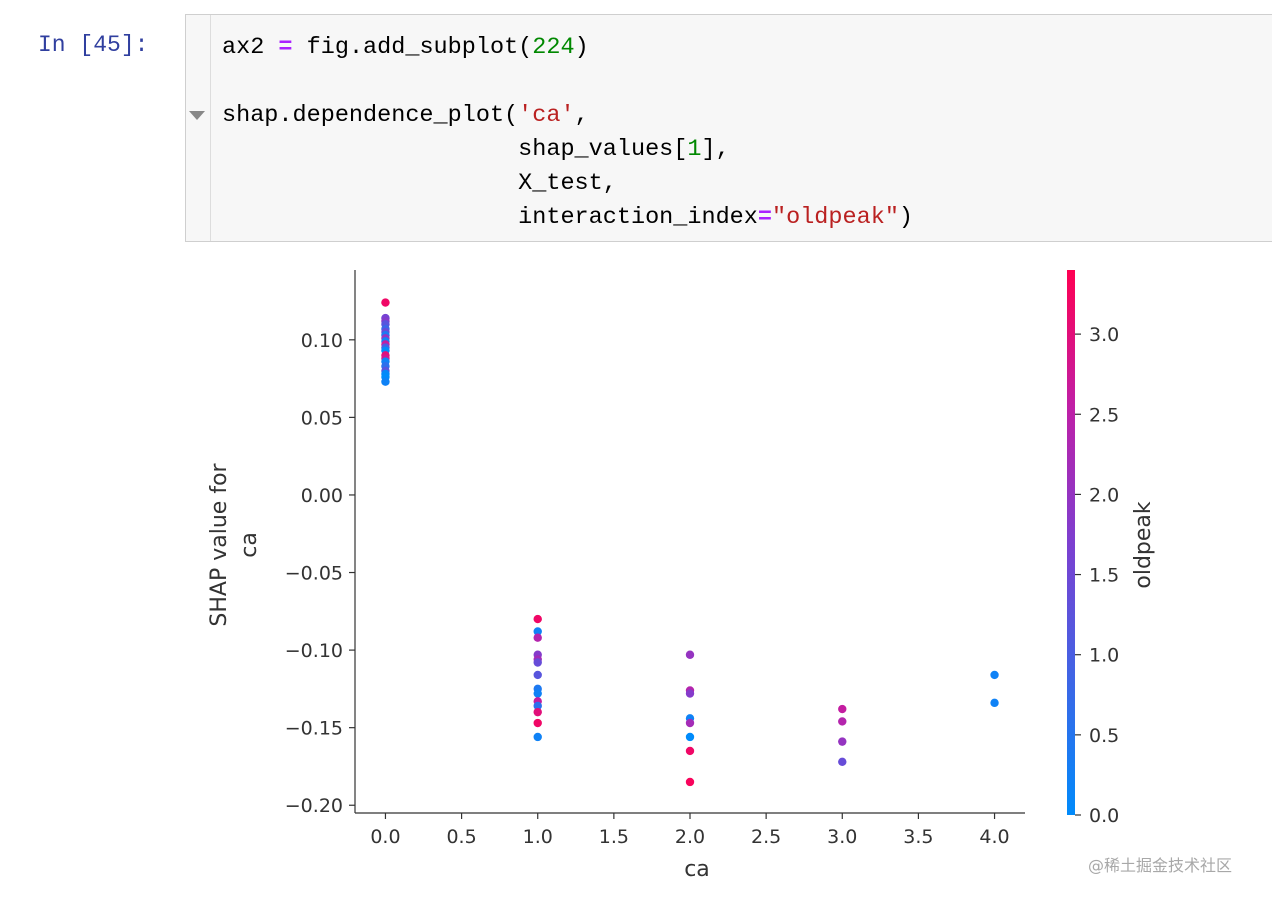  Describe the element at coordinates (419, 183) in the screenshot. I see `code-token: X_test,` at that location.